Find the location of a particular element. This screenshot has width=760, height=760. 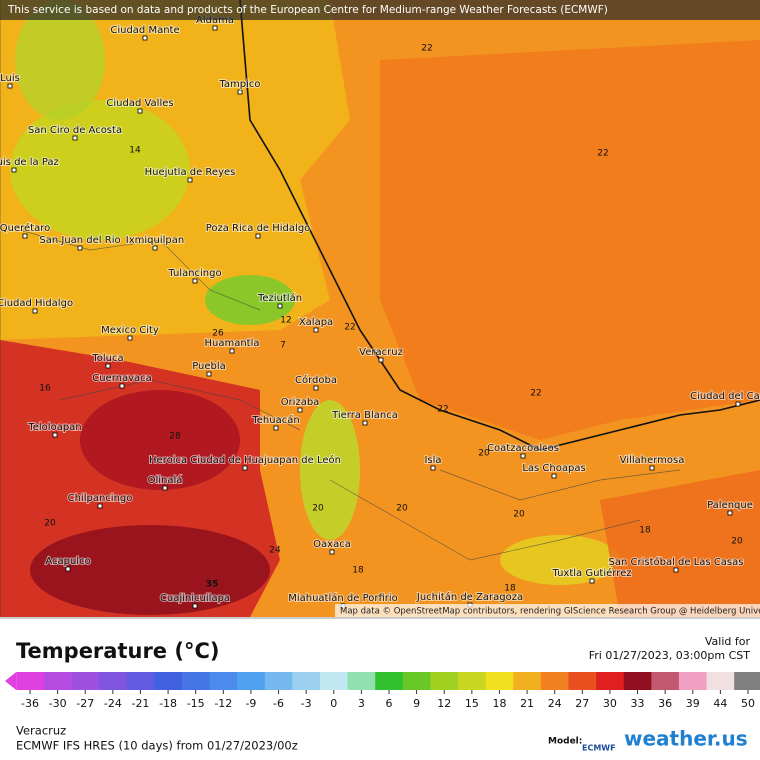

contour-label: 28 is located at coordinates (175, 437).